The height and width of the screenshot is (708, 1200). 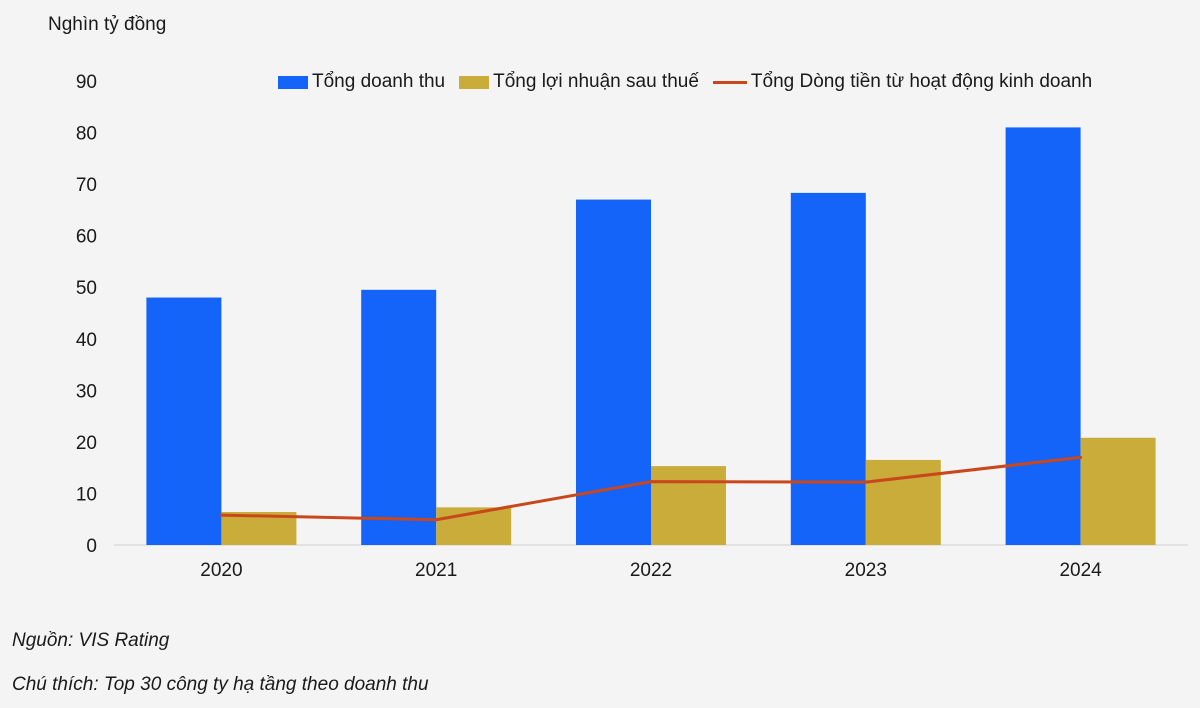 I want to click on legend-swatch-profit, so click(x=474, y=82).